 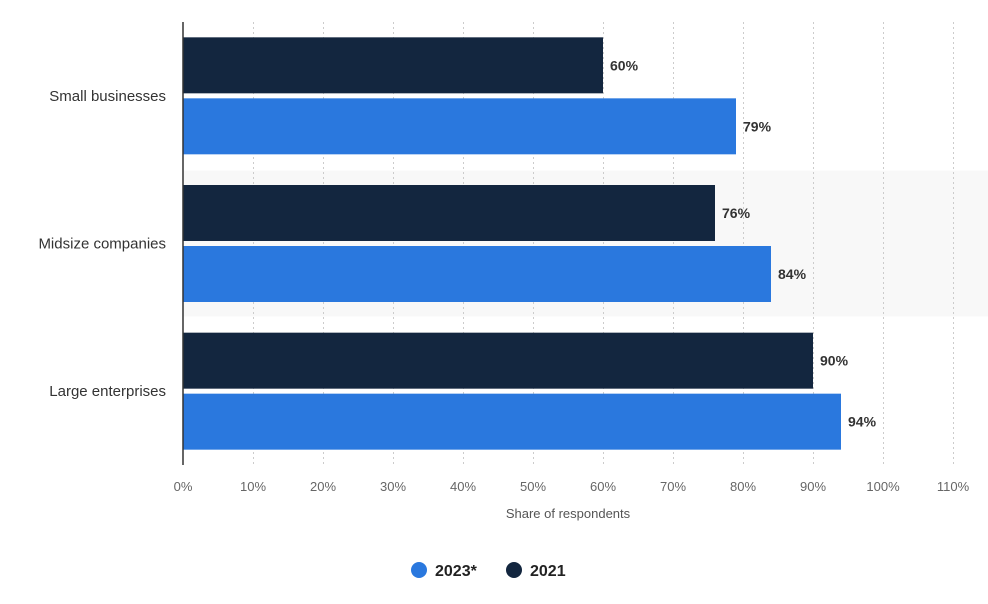 What do you see at coordinates (533, 486) in the screenshot?
I see `x-tick-label: 50%` at bounding box center [533, 486].